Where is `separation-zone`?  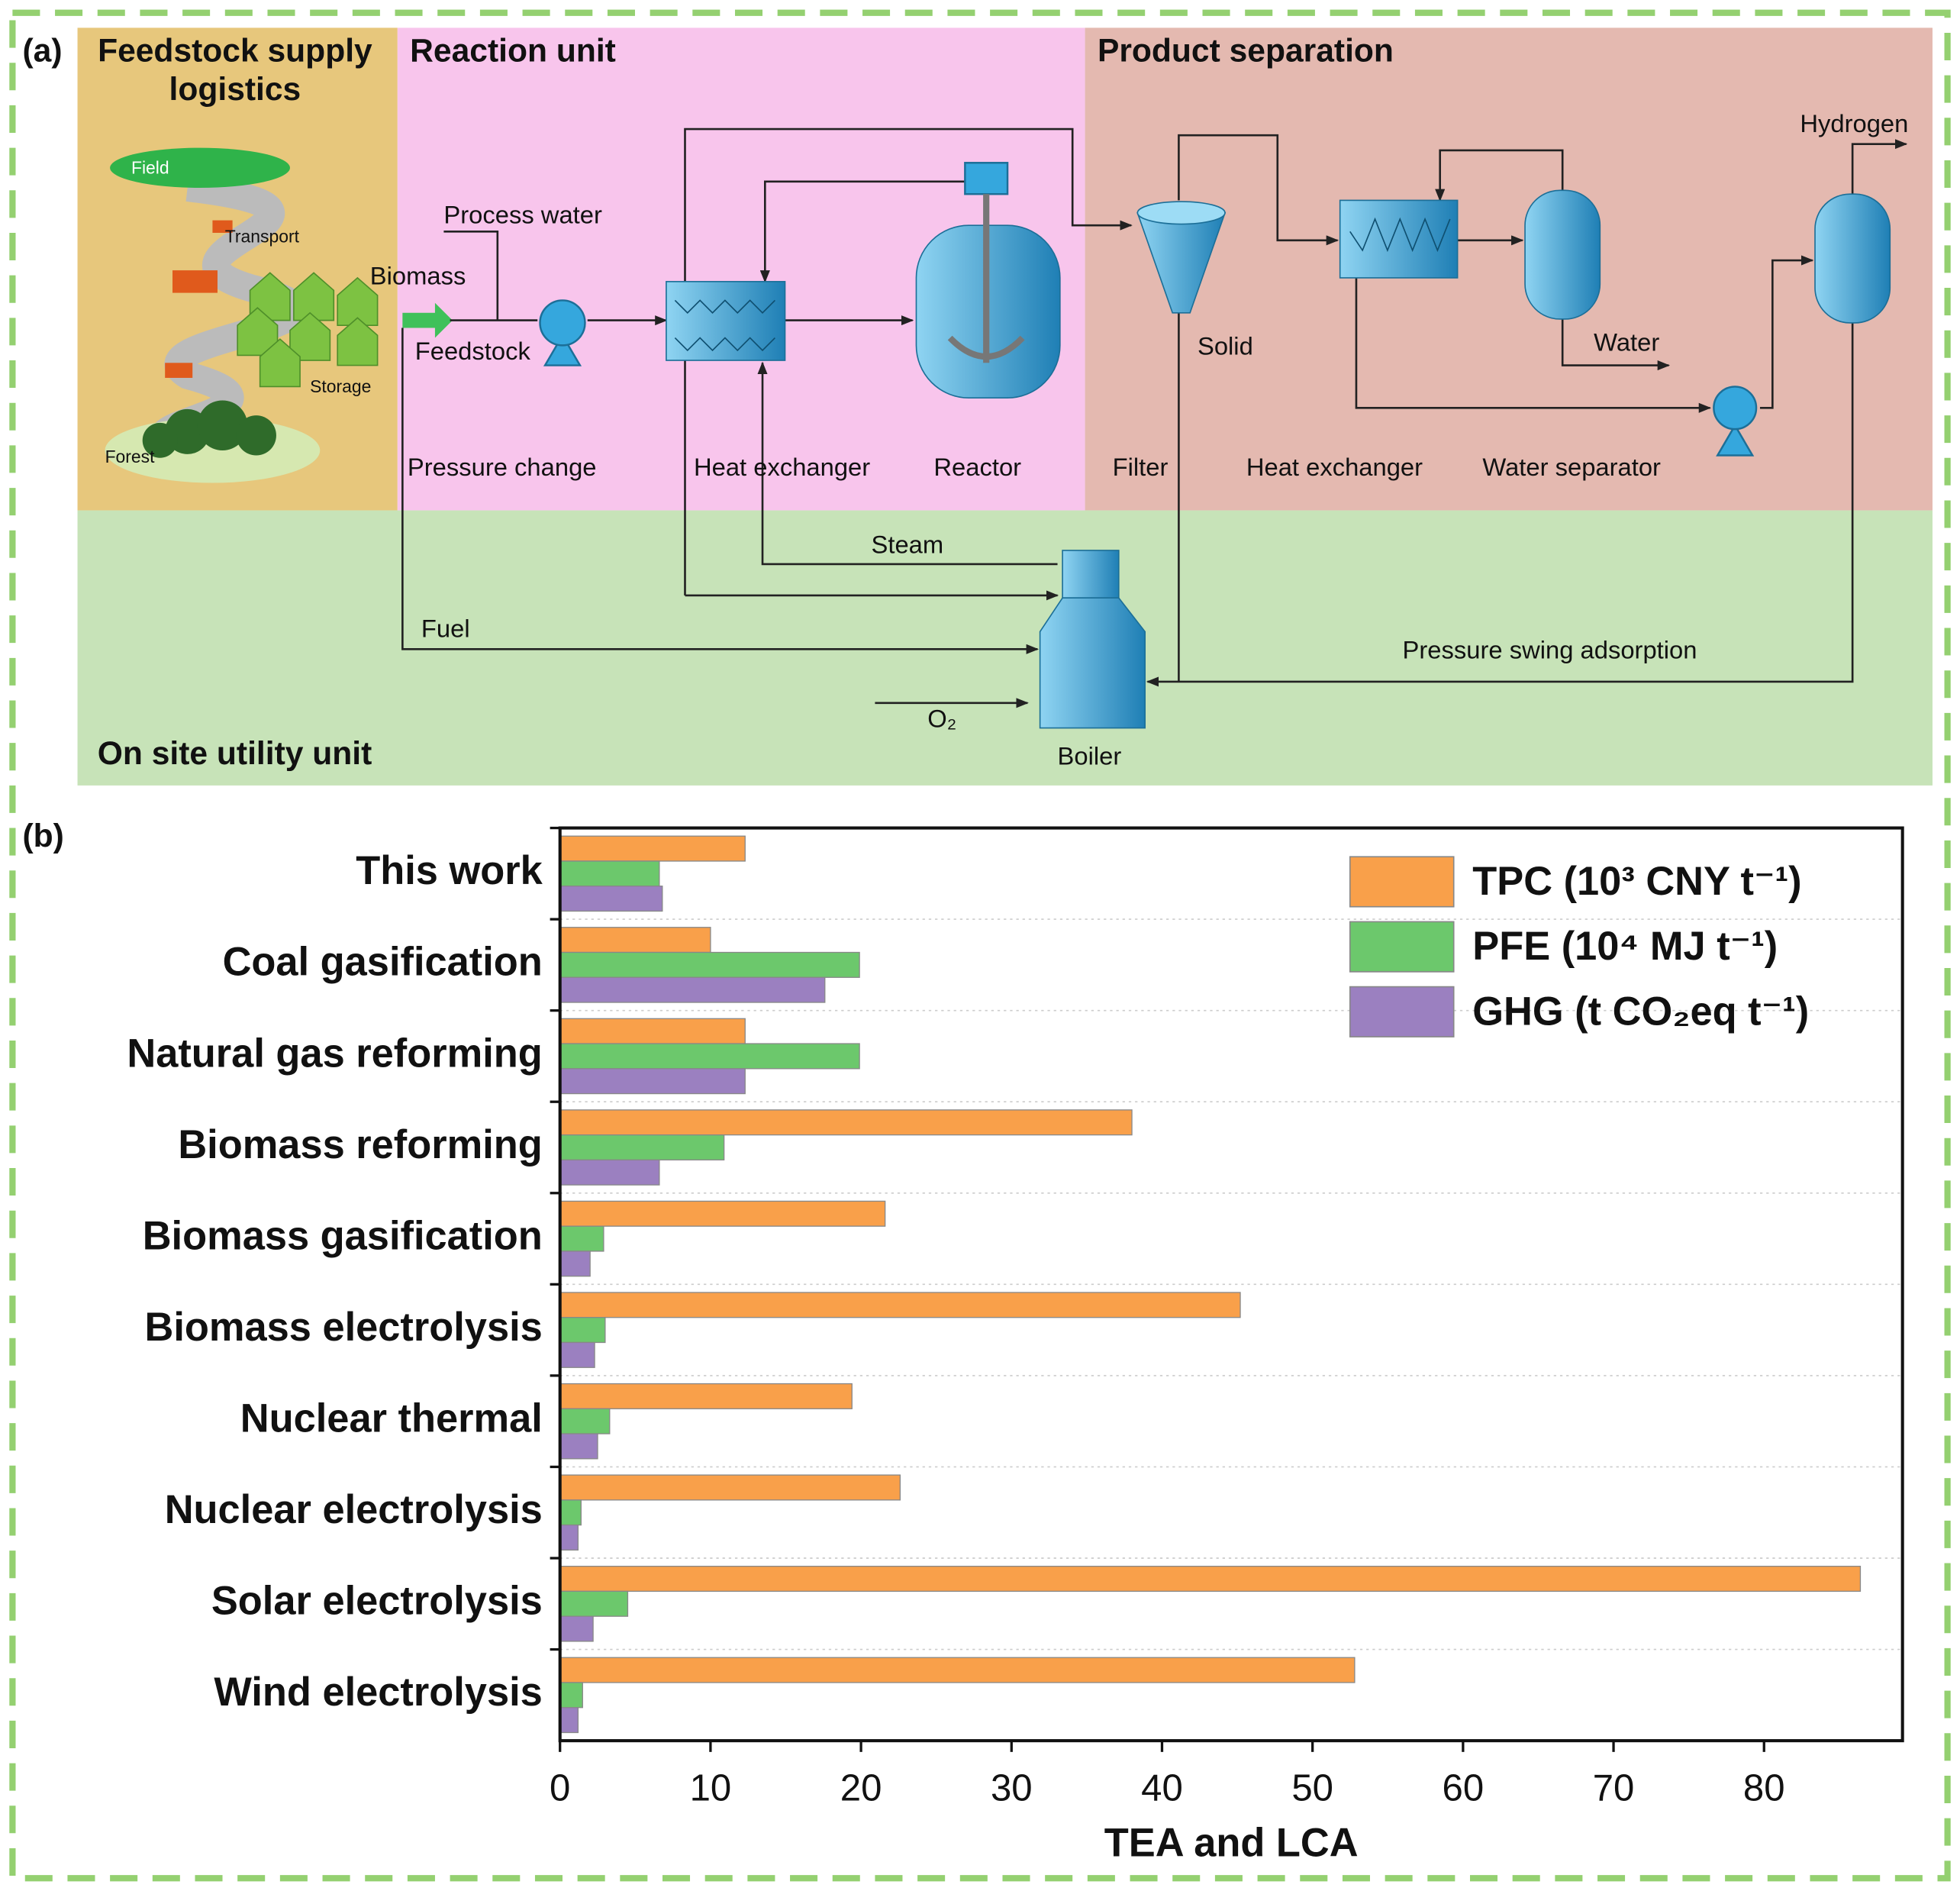 separation-zone is located at coordinates (1509, 269).